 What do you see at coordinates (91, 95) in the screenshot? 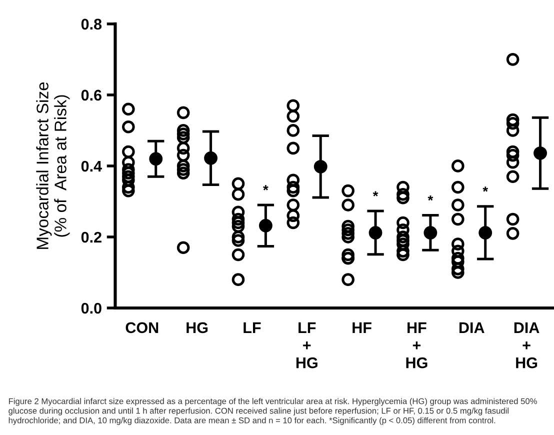
I see `y-tick-label: 0.6` at bounding box center [91, 95].